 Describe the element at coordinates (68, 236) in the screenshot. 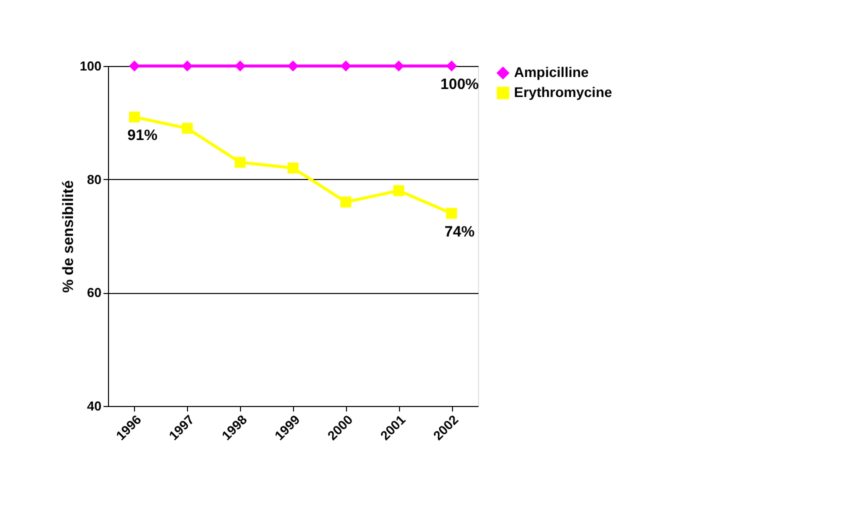

I see `y-axis-title: % de sensibilité` at that location.